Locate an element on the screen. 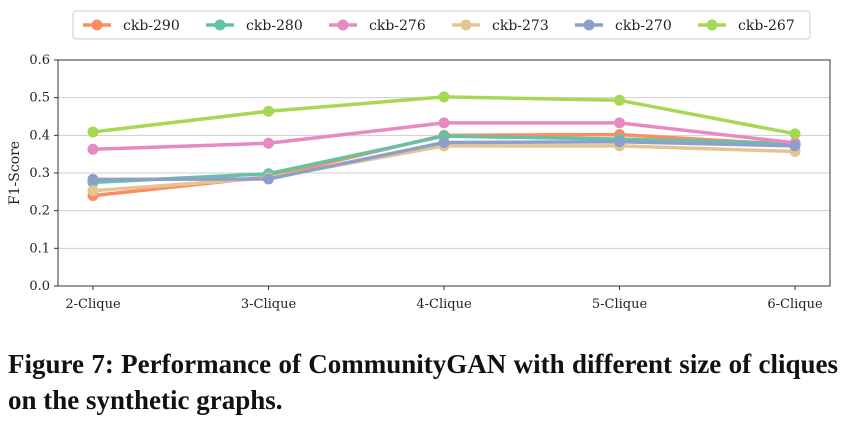  legend-item: ckb-267 is located at coordinates (746, 26).